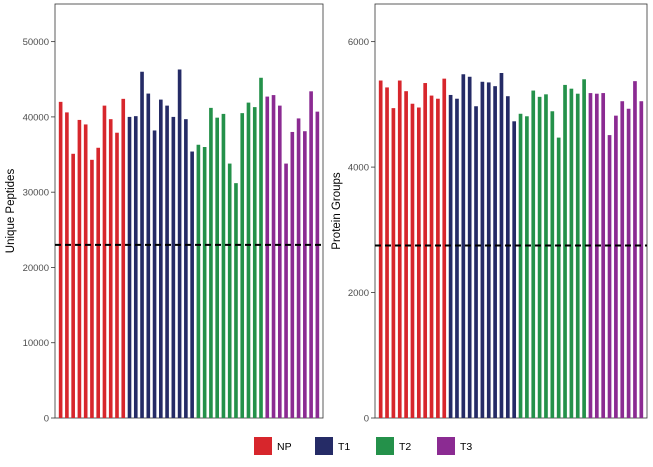 Image resolution: width=653 pixels, height=467 pixels. What do you see at coordinates (284, 447) in the screenshot?
I see `legend-label-np: NP` at bounding box center [284, 447].